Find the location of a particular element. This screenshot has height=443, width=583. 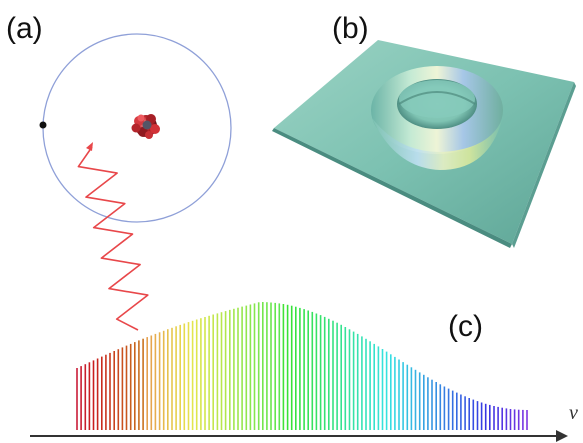

photon-arrowhead is located at coordinates (89, 146).